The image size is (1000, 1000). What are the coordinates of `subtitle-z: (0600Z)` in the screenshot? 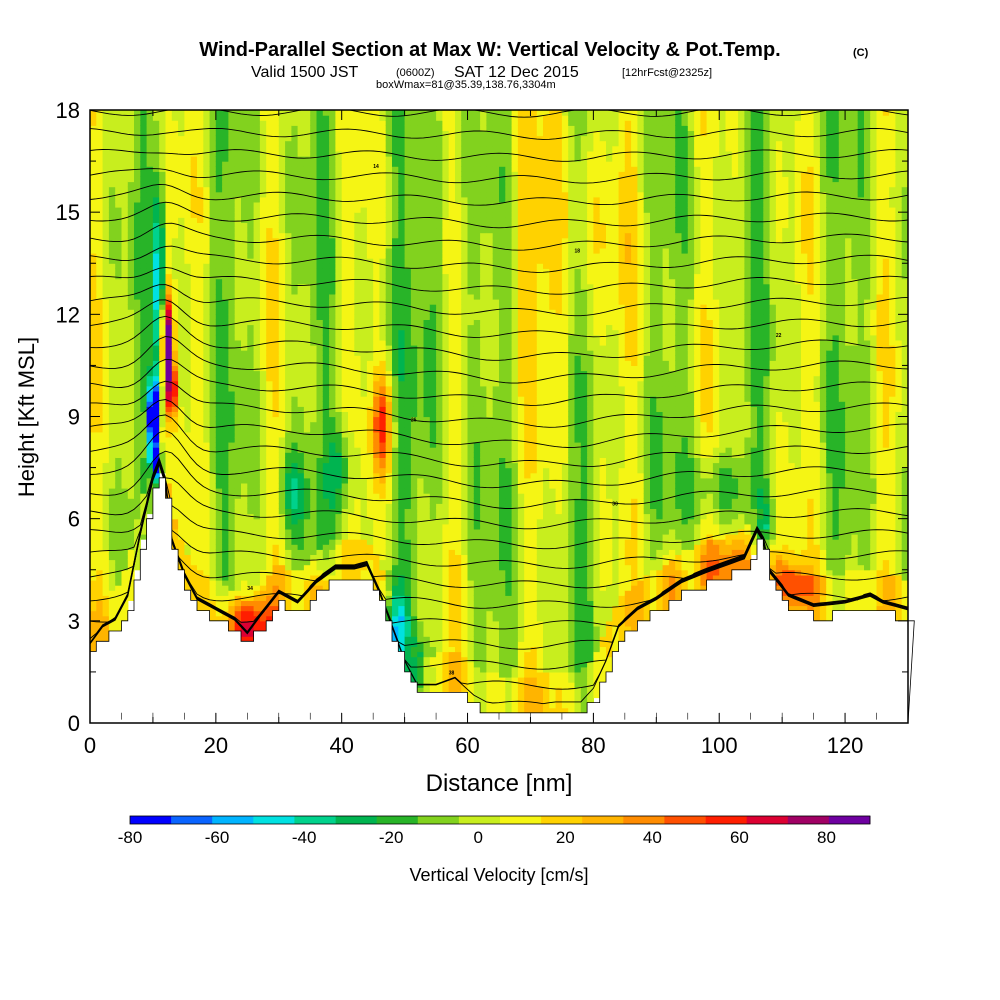 It's located at (415, 73).